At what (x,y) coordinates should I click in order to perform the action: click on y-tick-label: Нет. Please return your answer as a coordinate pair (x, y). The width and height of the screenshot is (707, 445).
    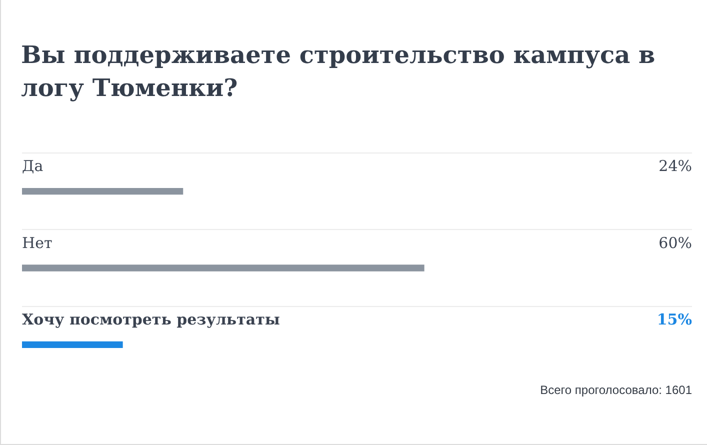
    Looking at the image, I should click on (37, 243).